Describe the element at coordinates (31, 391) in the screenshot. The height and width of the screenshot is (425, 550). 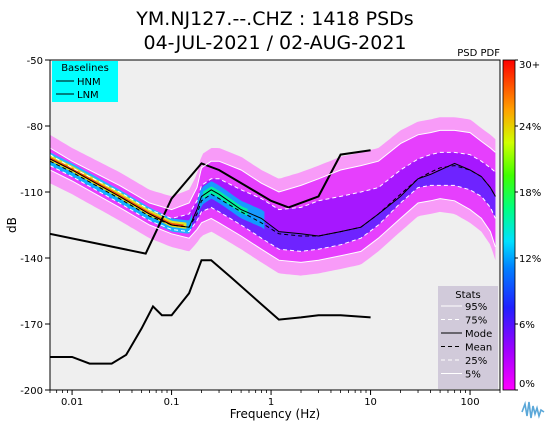
I see `y-tick-label-5: -200` at that location.